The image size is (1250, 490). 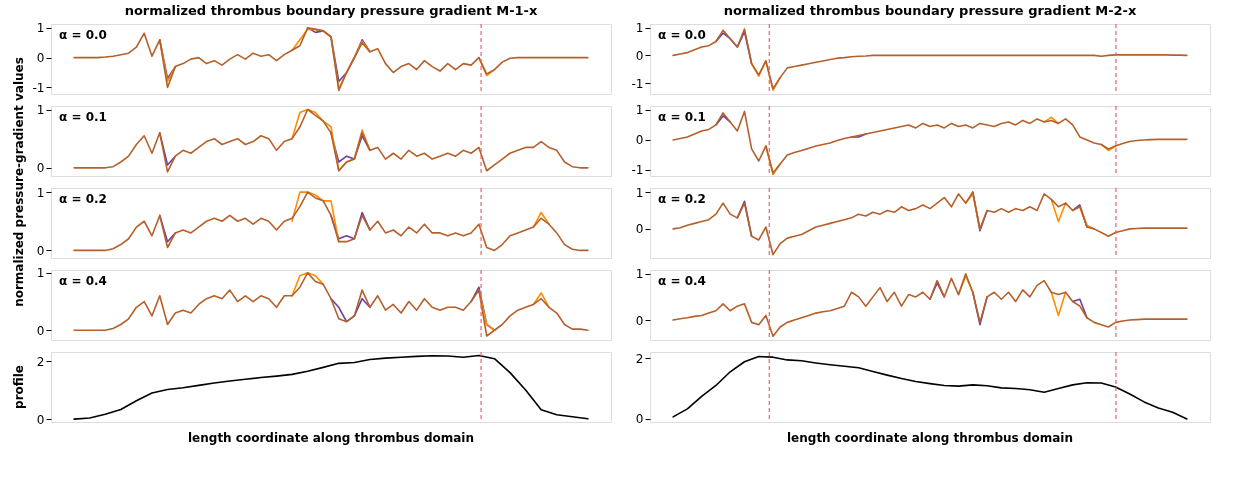 What do you see at coordinates (331, 10) in the screenshot?
I see `chart-title: normalized thrombus boundary pressure gradient M-1-x` at bounding box center [331, 10].